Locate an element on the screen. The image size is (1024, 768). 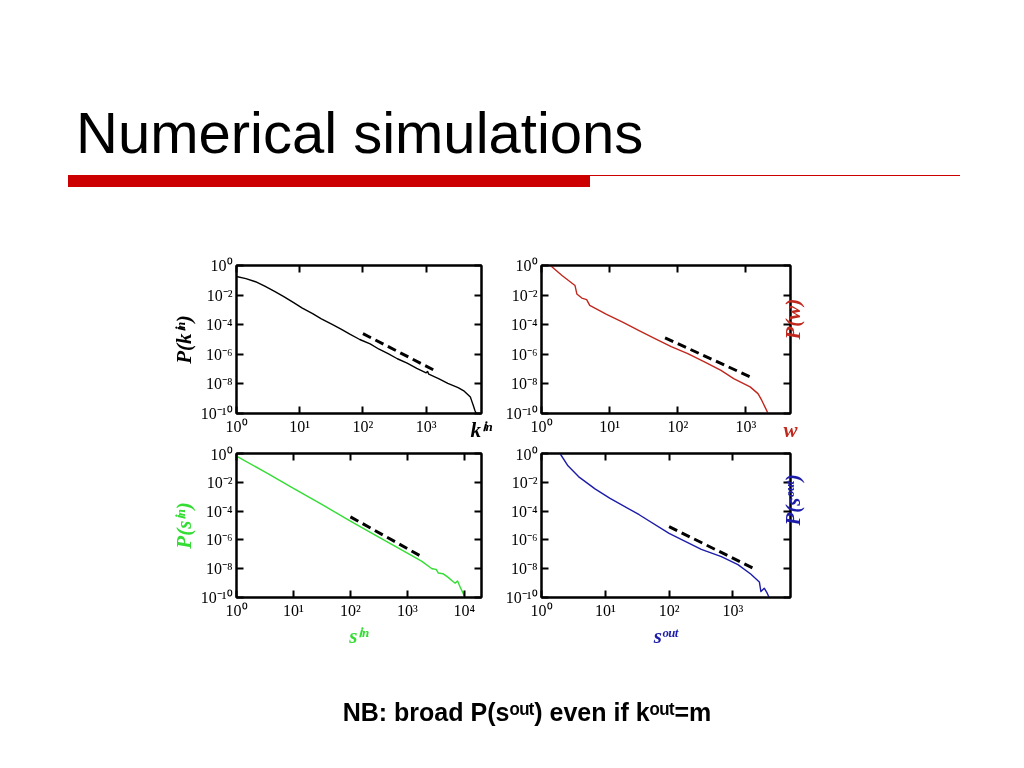
x-axis-title: sⁱⁿ is located at coordinates (359, 635).